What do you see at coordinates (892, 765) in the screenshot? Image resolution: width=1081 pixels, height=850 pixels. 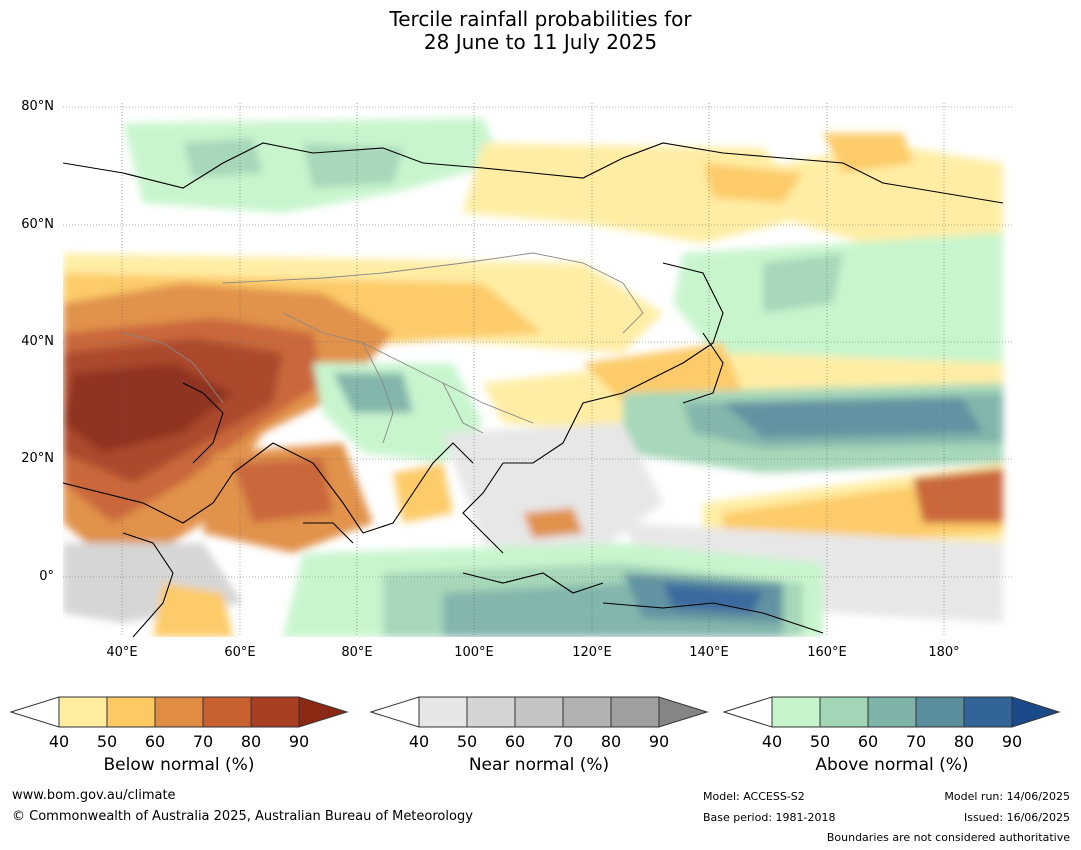 I see `colorbar-above-title: Above normal (%)` at bounding box center [892, 765].